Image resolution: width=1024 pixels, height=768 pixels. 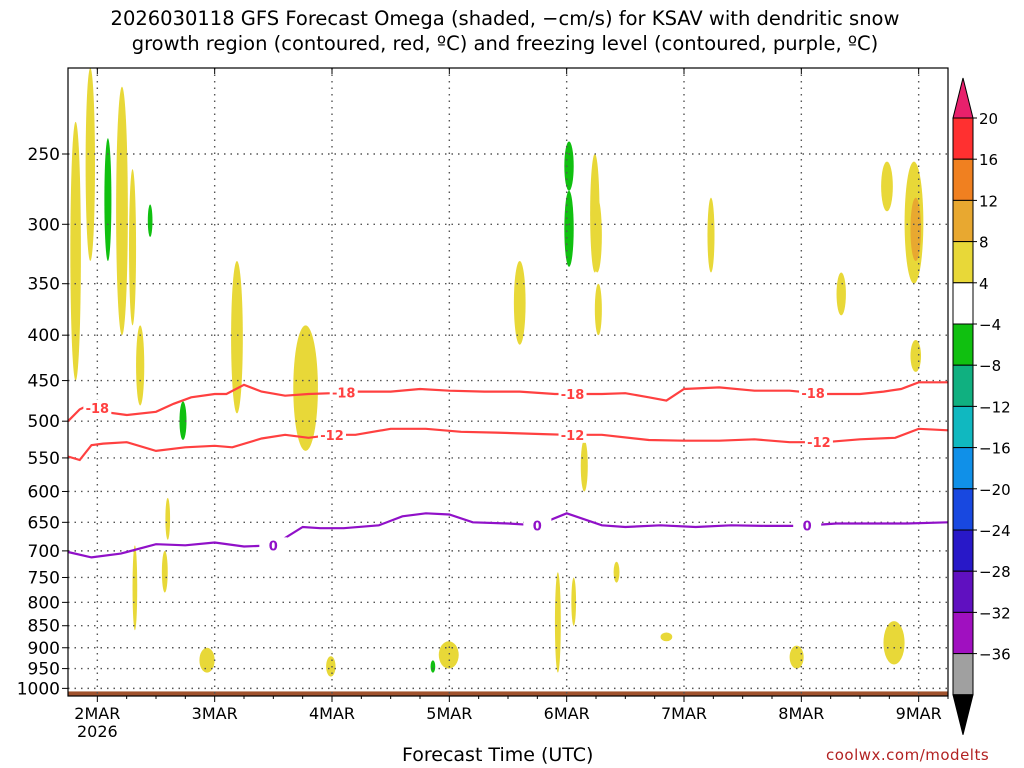 I want to click on colorbar-label: −12, so click(x=995, y=407).